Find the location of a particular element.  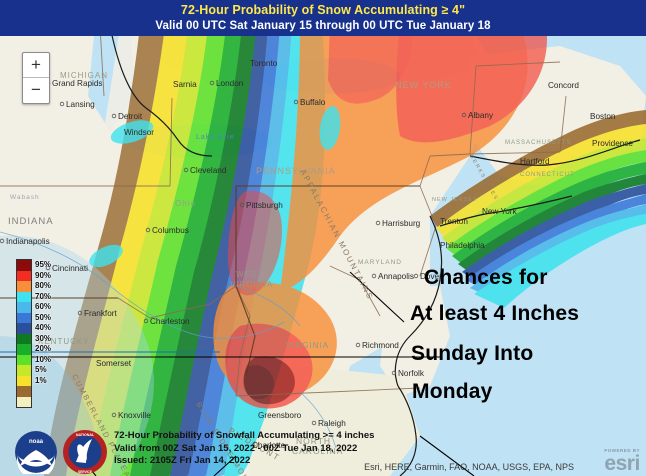

map-city-label: Providence is located at coordinates (612, 143).